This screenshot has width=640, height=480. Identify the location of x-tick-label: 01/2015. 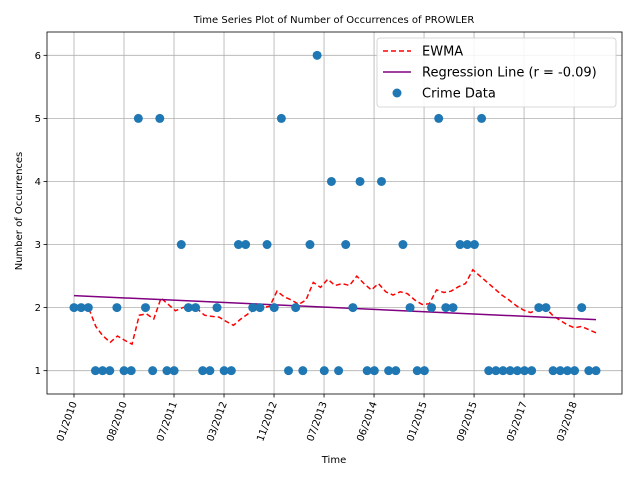
(417, 421).